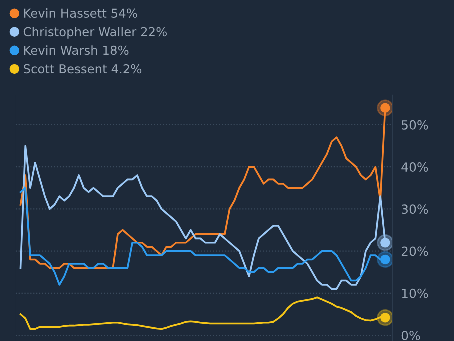 This screenshot has width=454, height=341. What do you see at coordinates (81, 13) in the screenshot?
I see `legend-label: Kevin Hassett 54%` at bounding box center [81, 13].